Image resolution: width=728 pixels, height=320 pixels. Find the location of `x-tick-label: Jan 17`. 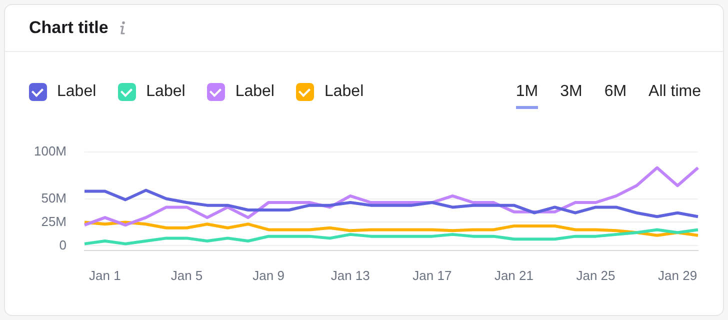

x-tick-label: Jan 17 is located at coordinates (432, 275).